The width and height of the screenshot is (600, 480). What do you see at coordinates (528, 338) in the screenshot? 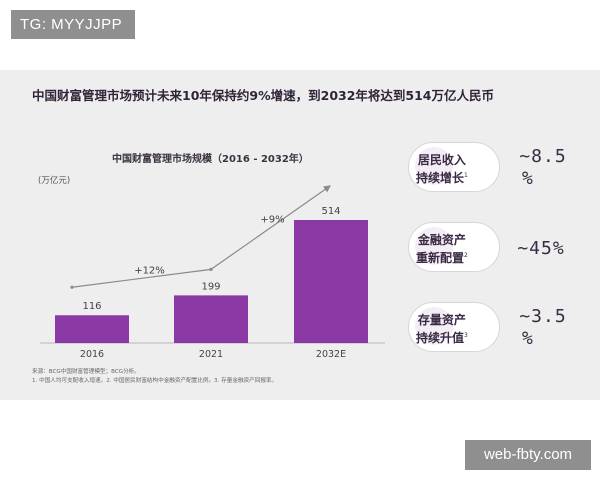
I see `metric-appreciation-value-line2: %` at bounding box center [528, 338].